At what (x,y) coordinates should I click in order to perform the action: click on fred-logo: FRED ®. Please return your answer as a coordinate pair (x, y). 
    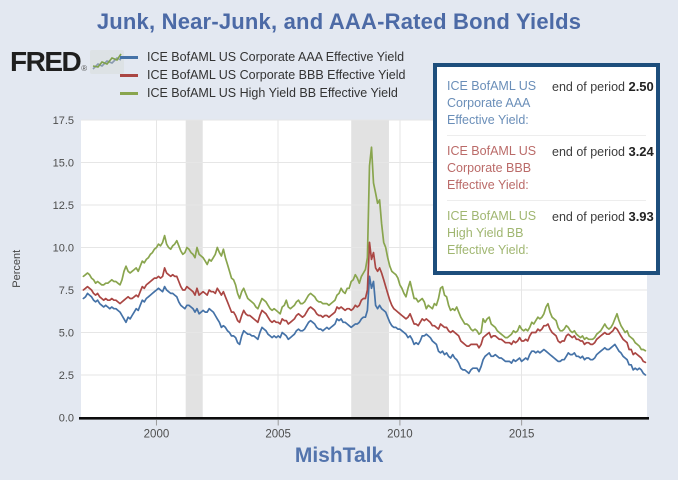
    Looking at the image, I should click on (67, 61).